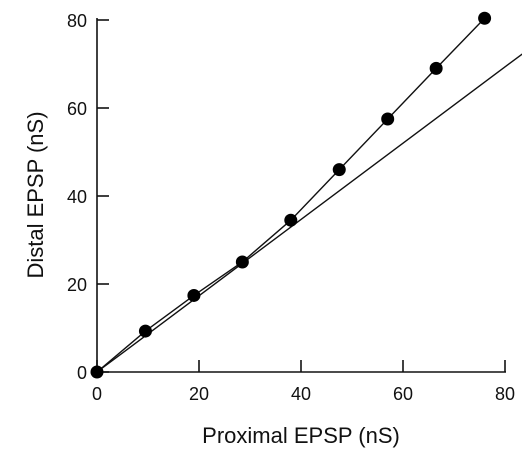  I want to click on x-tick-label: 80, so click(505, 394).